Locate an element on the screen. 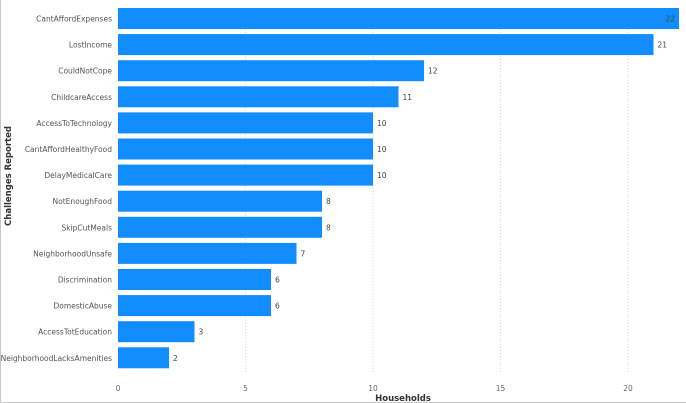  category-label: LostIncome is located at coordinates (90, 45).